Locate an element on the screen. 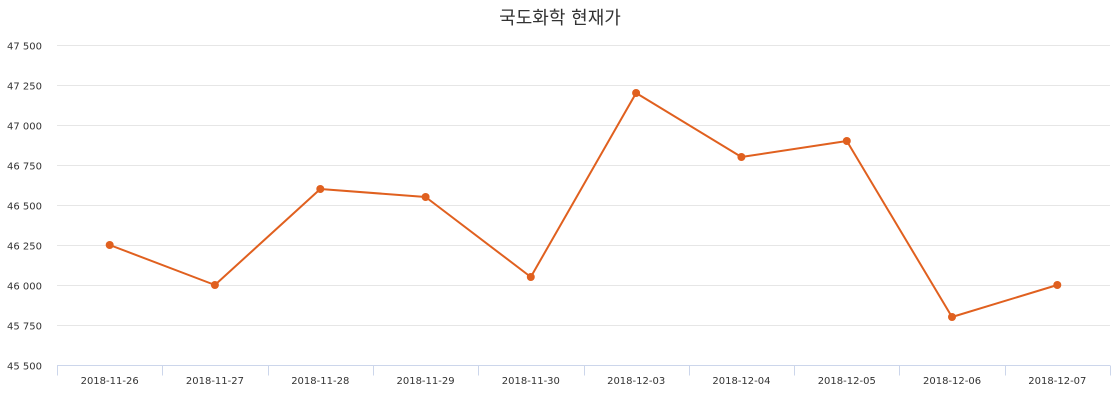 Image resolution: width=1120 pixels, height=400 pixels. x-tick-label: 2018-11-27 is located at coordinates (215, 381).